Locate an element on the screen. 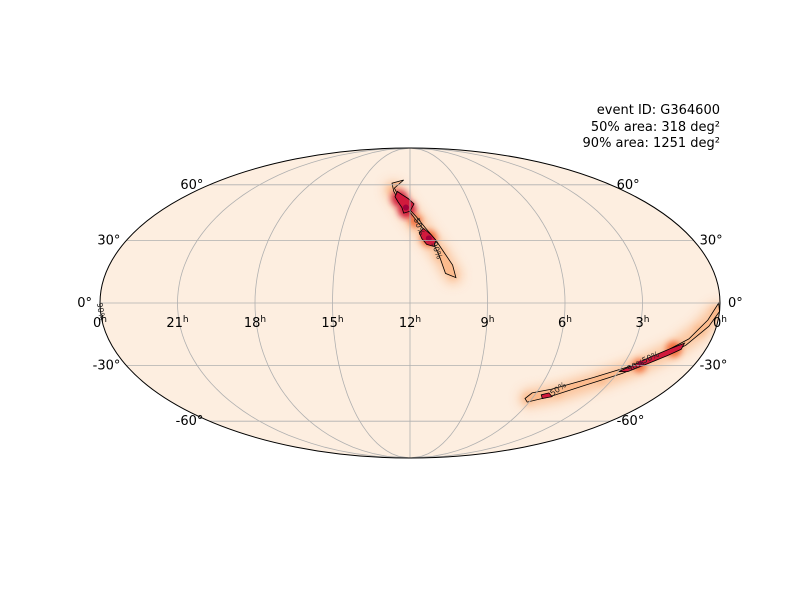  dec-tick-left-60: 60° is located at coordinates (191, 185).